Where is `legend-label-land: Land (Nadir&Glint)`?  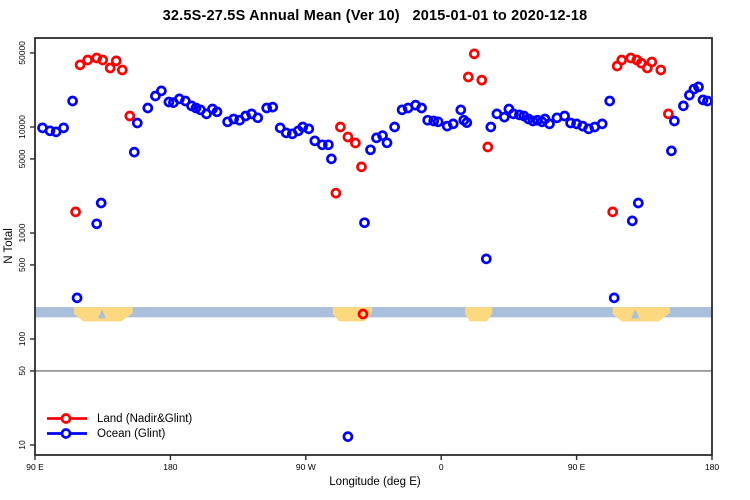 legend-label-land: Land (Nadir&Glint) is located at coordinates (145, 418).